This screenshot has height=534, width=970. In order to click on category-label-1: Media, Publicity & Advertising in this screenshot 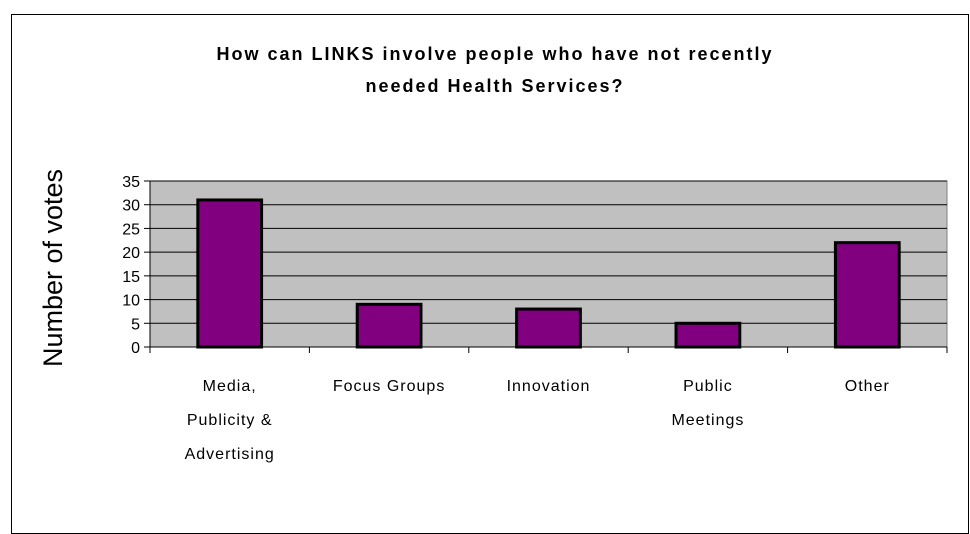, I will do `click(230, 420)`.